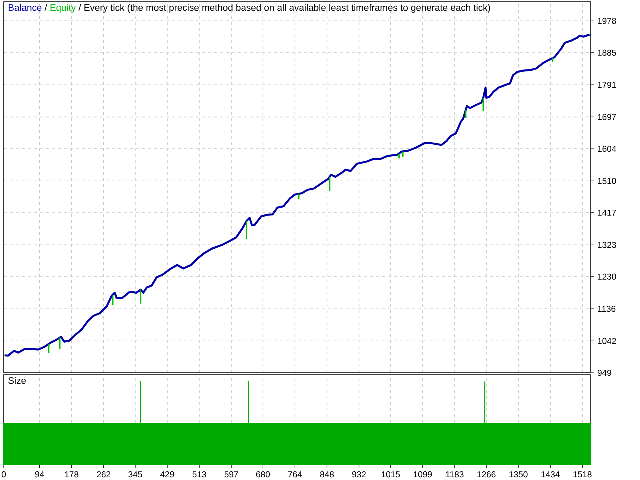 This screenshot has width=640, height=480. I want to click on x-tick-label: 932, so click(359, 475).